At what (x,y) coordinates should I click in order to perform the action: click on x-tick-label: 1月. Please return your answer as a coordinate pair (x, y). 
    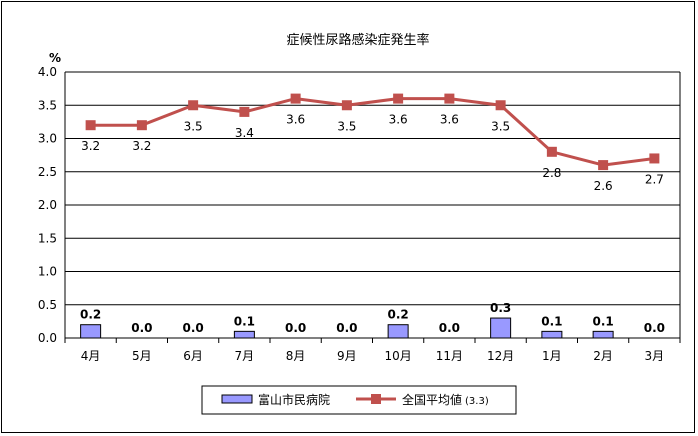
    Looking at the image, I should click on (552, 356).